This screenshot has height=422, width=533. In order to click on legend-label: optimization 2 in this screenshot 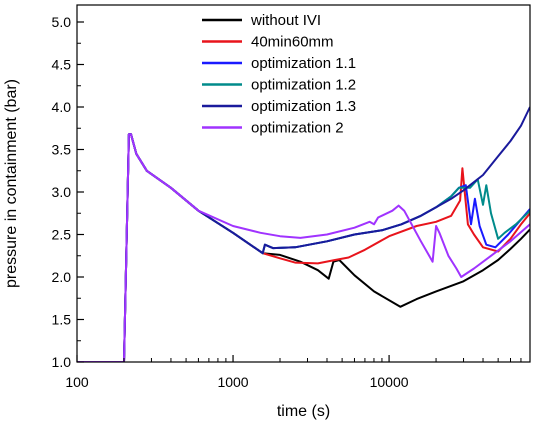, I will do `click(297, 128)`.